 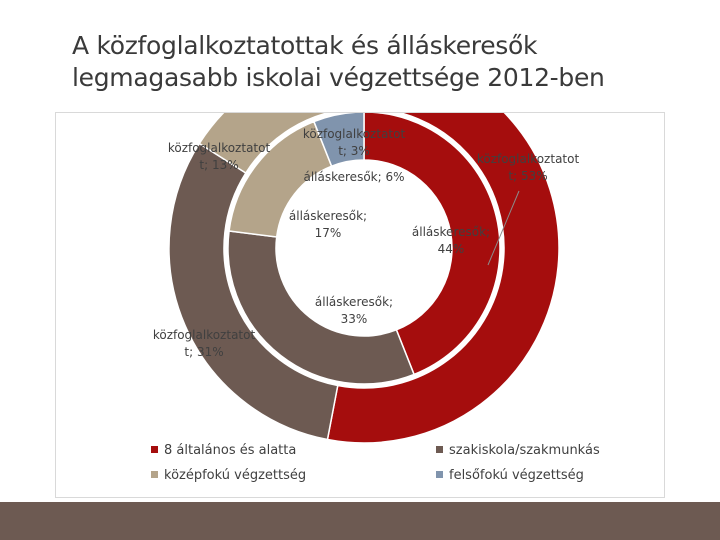 I want to click on chart-leader-lines, so click(x=503, y=228).